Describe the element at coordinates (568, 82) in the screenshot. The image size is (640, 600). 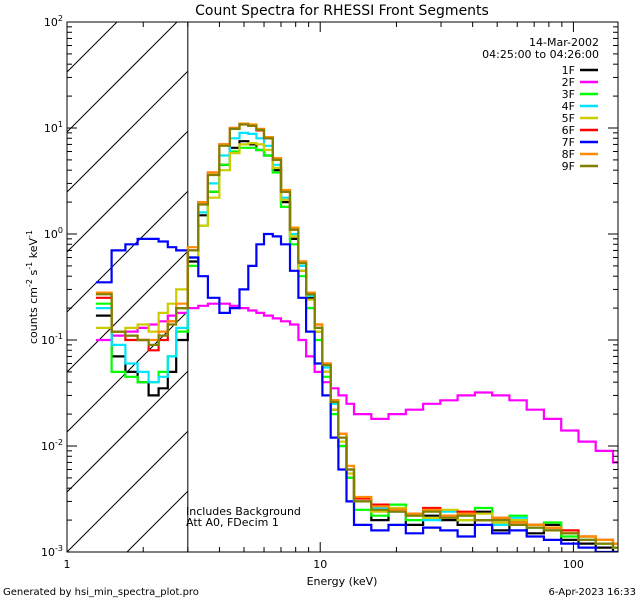
I see `legend-label: 2F` at that location.